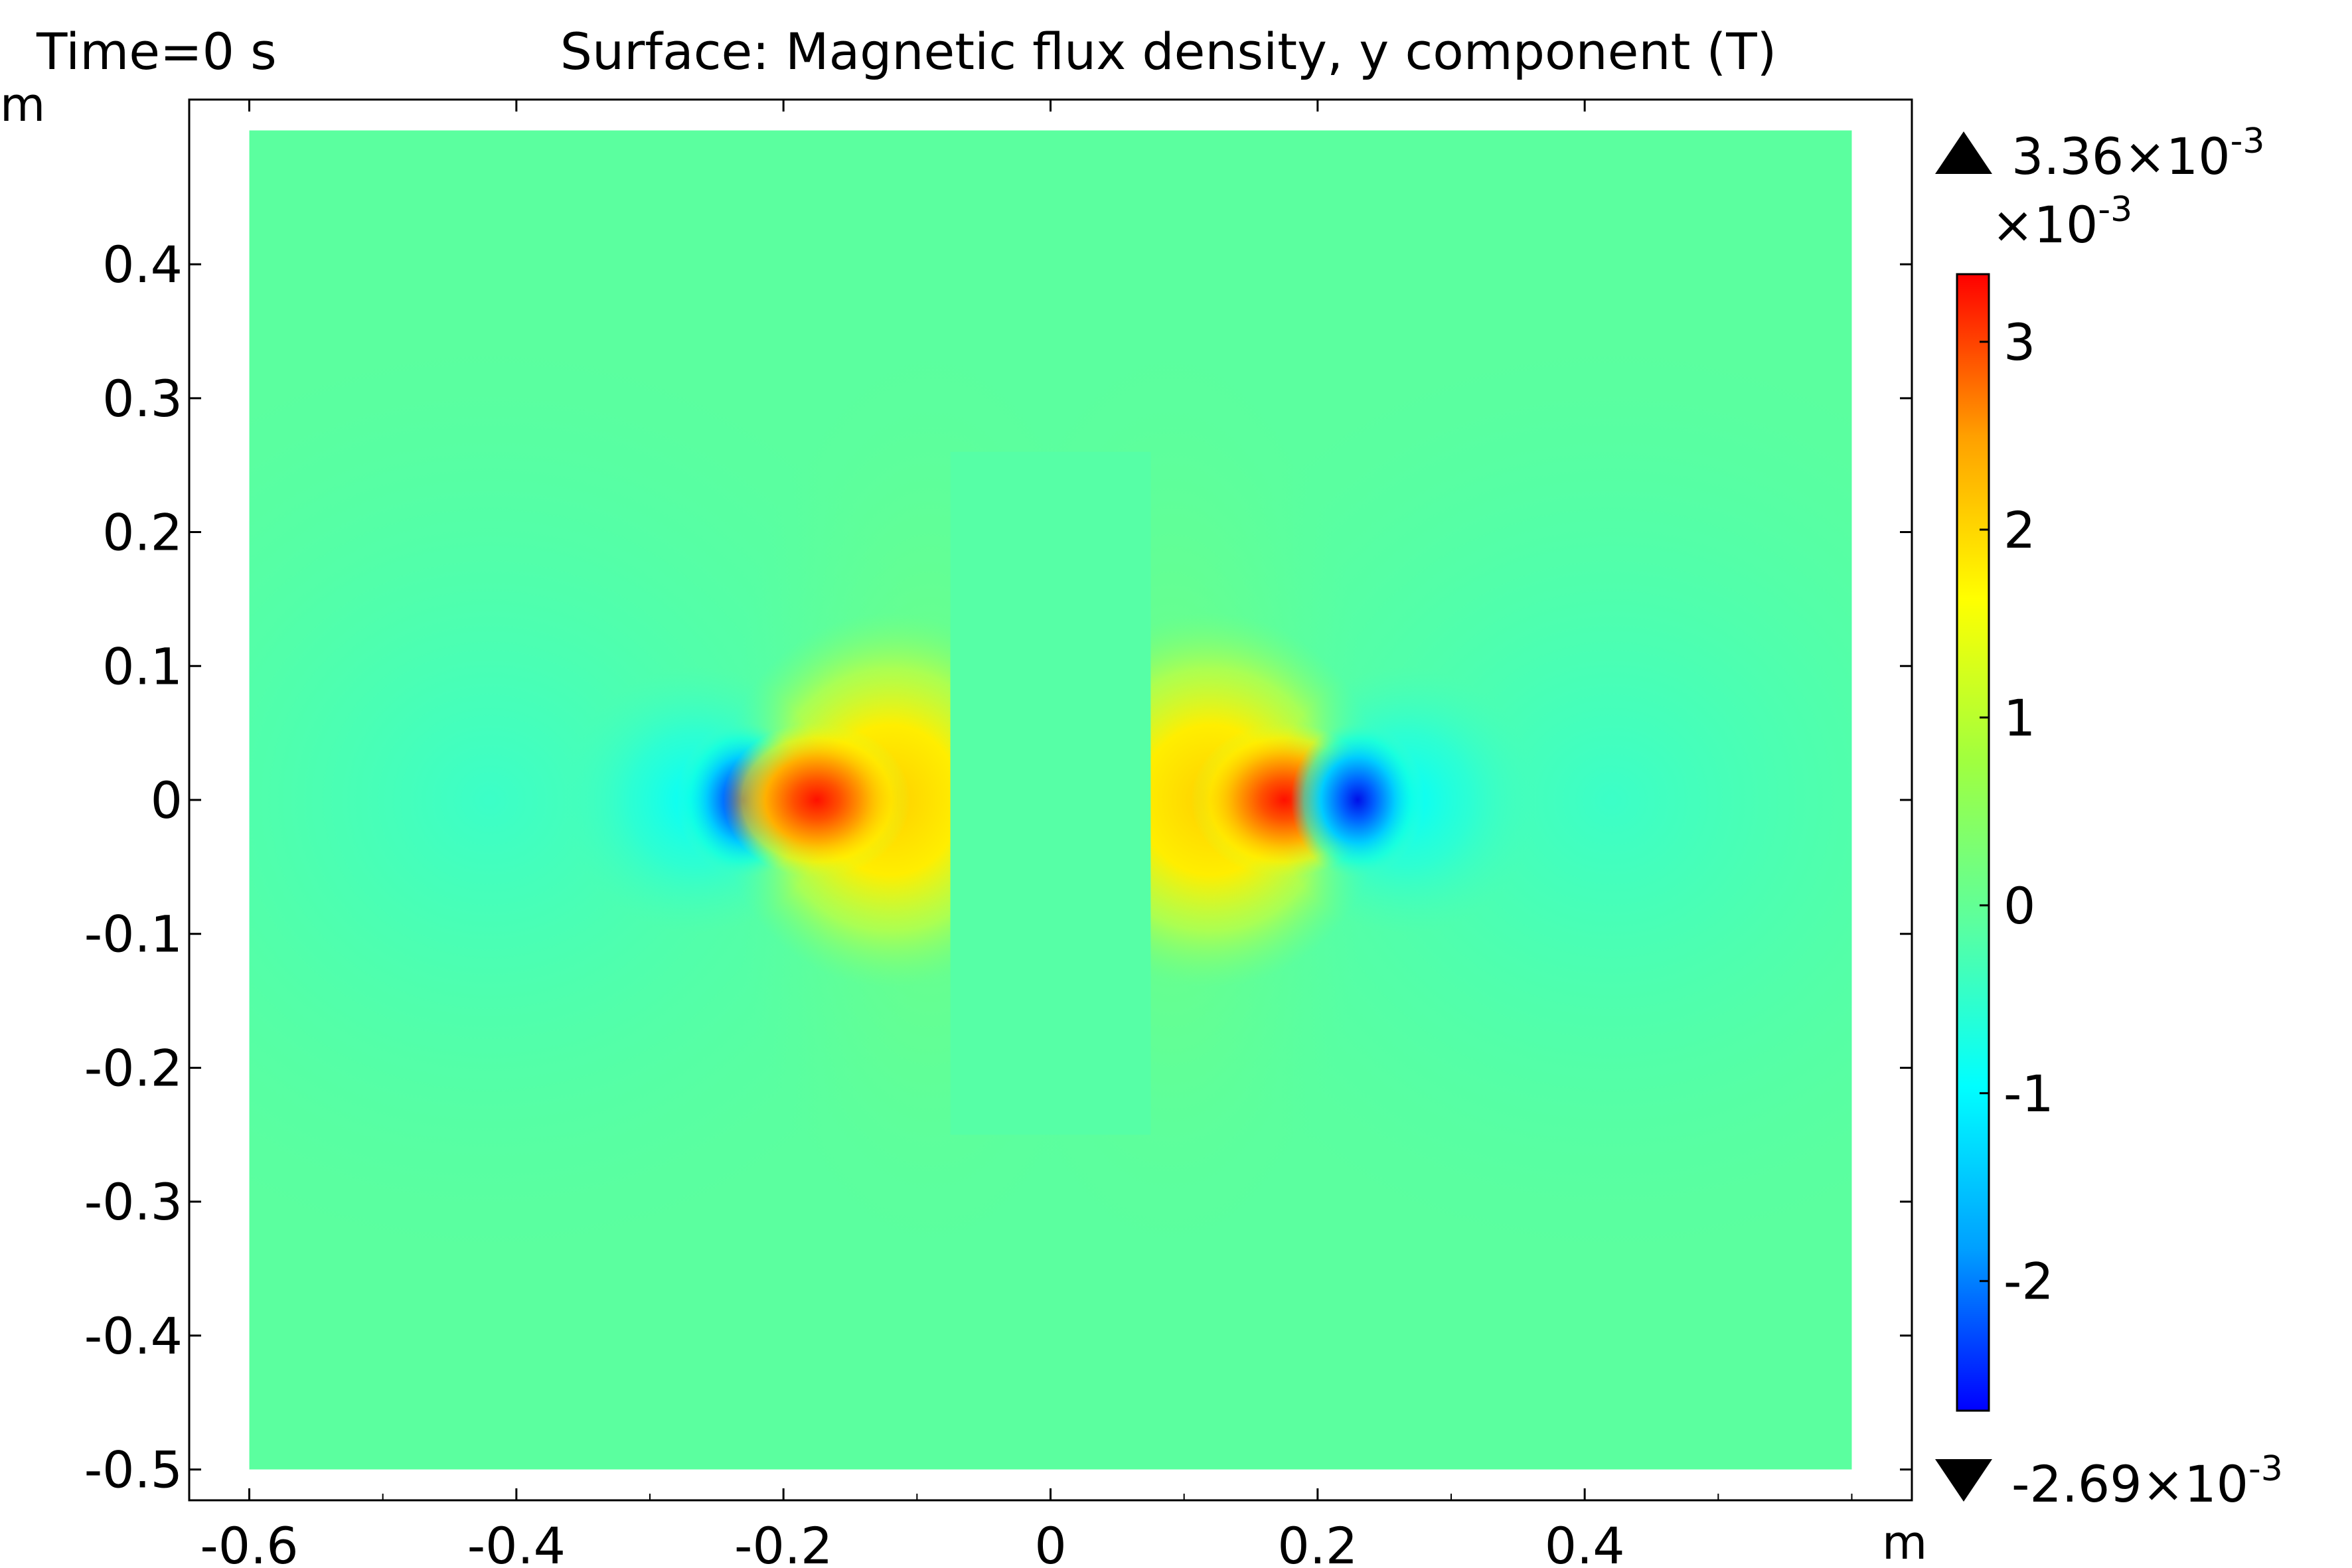 The width and height of the screenshot is (2352, 1568). What do you see at coordinates (1050, 1542) in the screenshot?
I see `x-tick-label: 0` at bounding box center [1050, 1542].